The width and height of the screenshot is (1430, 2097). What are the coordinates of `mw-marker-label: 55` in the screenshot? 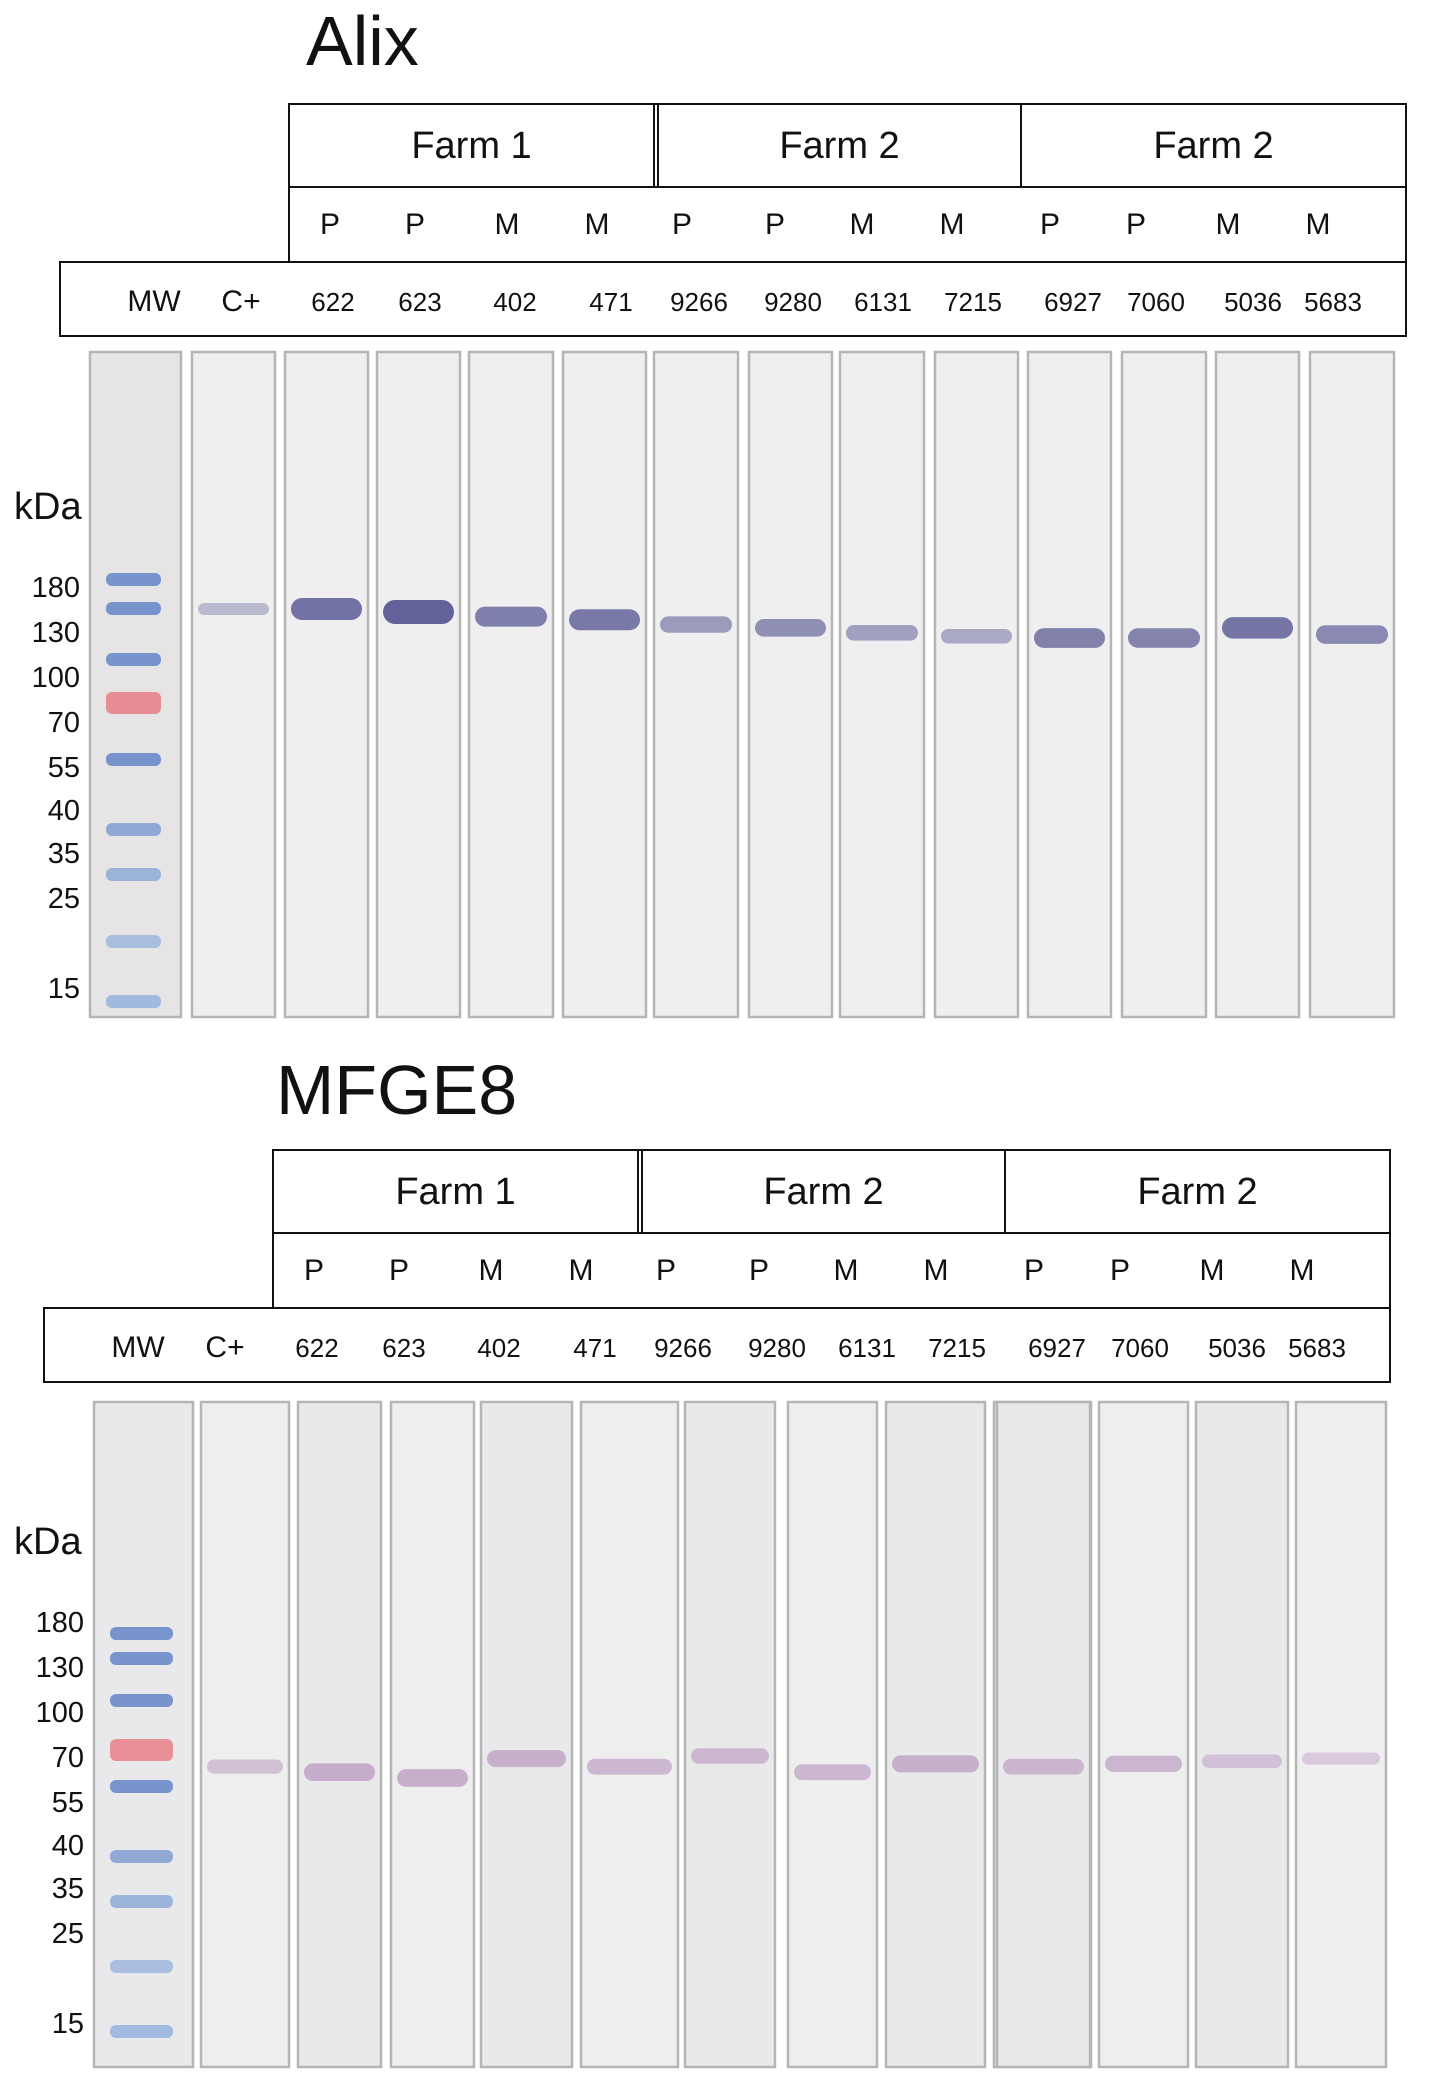 It's located at (63, 768).